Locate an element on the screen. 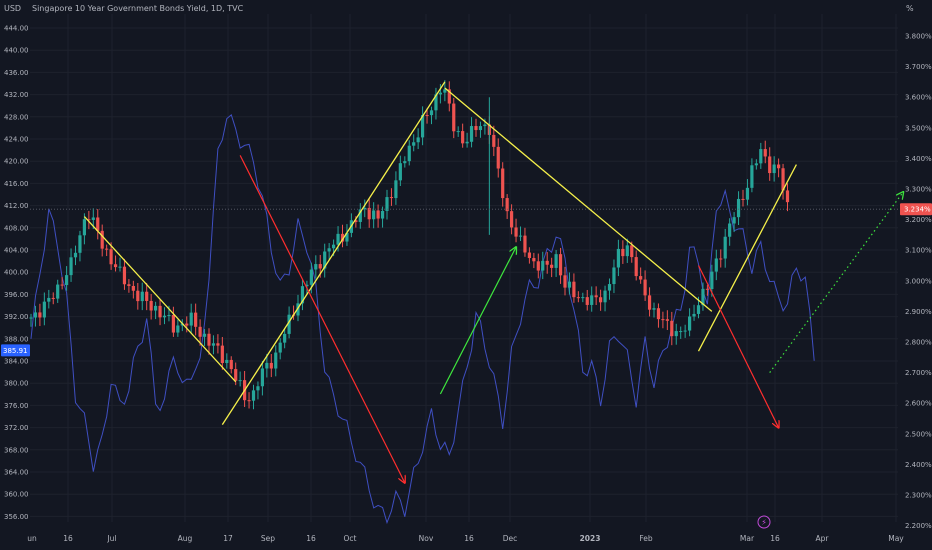 Image resolution: width=932 pixels, height=550 pixels. green-arrow is located at coordinates (477, 321).